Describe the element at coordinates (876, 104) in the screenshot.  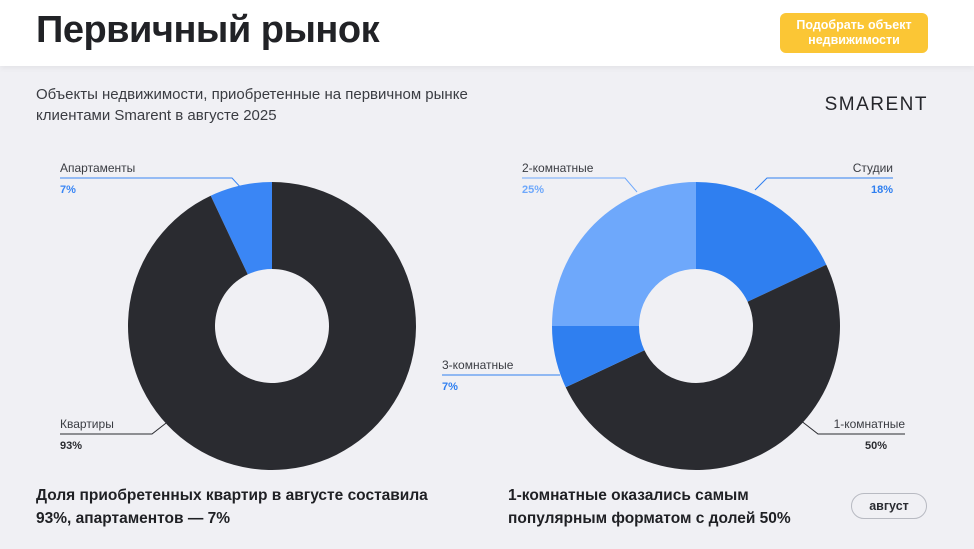
I see `brand-logo: SMARENT` at that location.